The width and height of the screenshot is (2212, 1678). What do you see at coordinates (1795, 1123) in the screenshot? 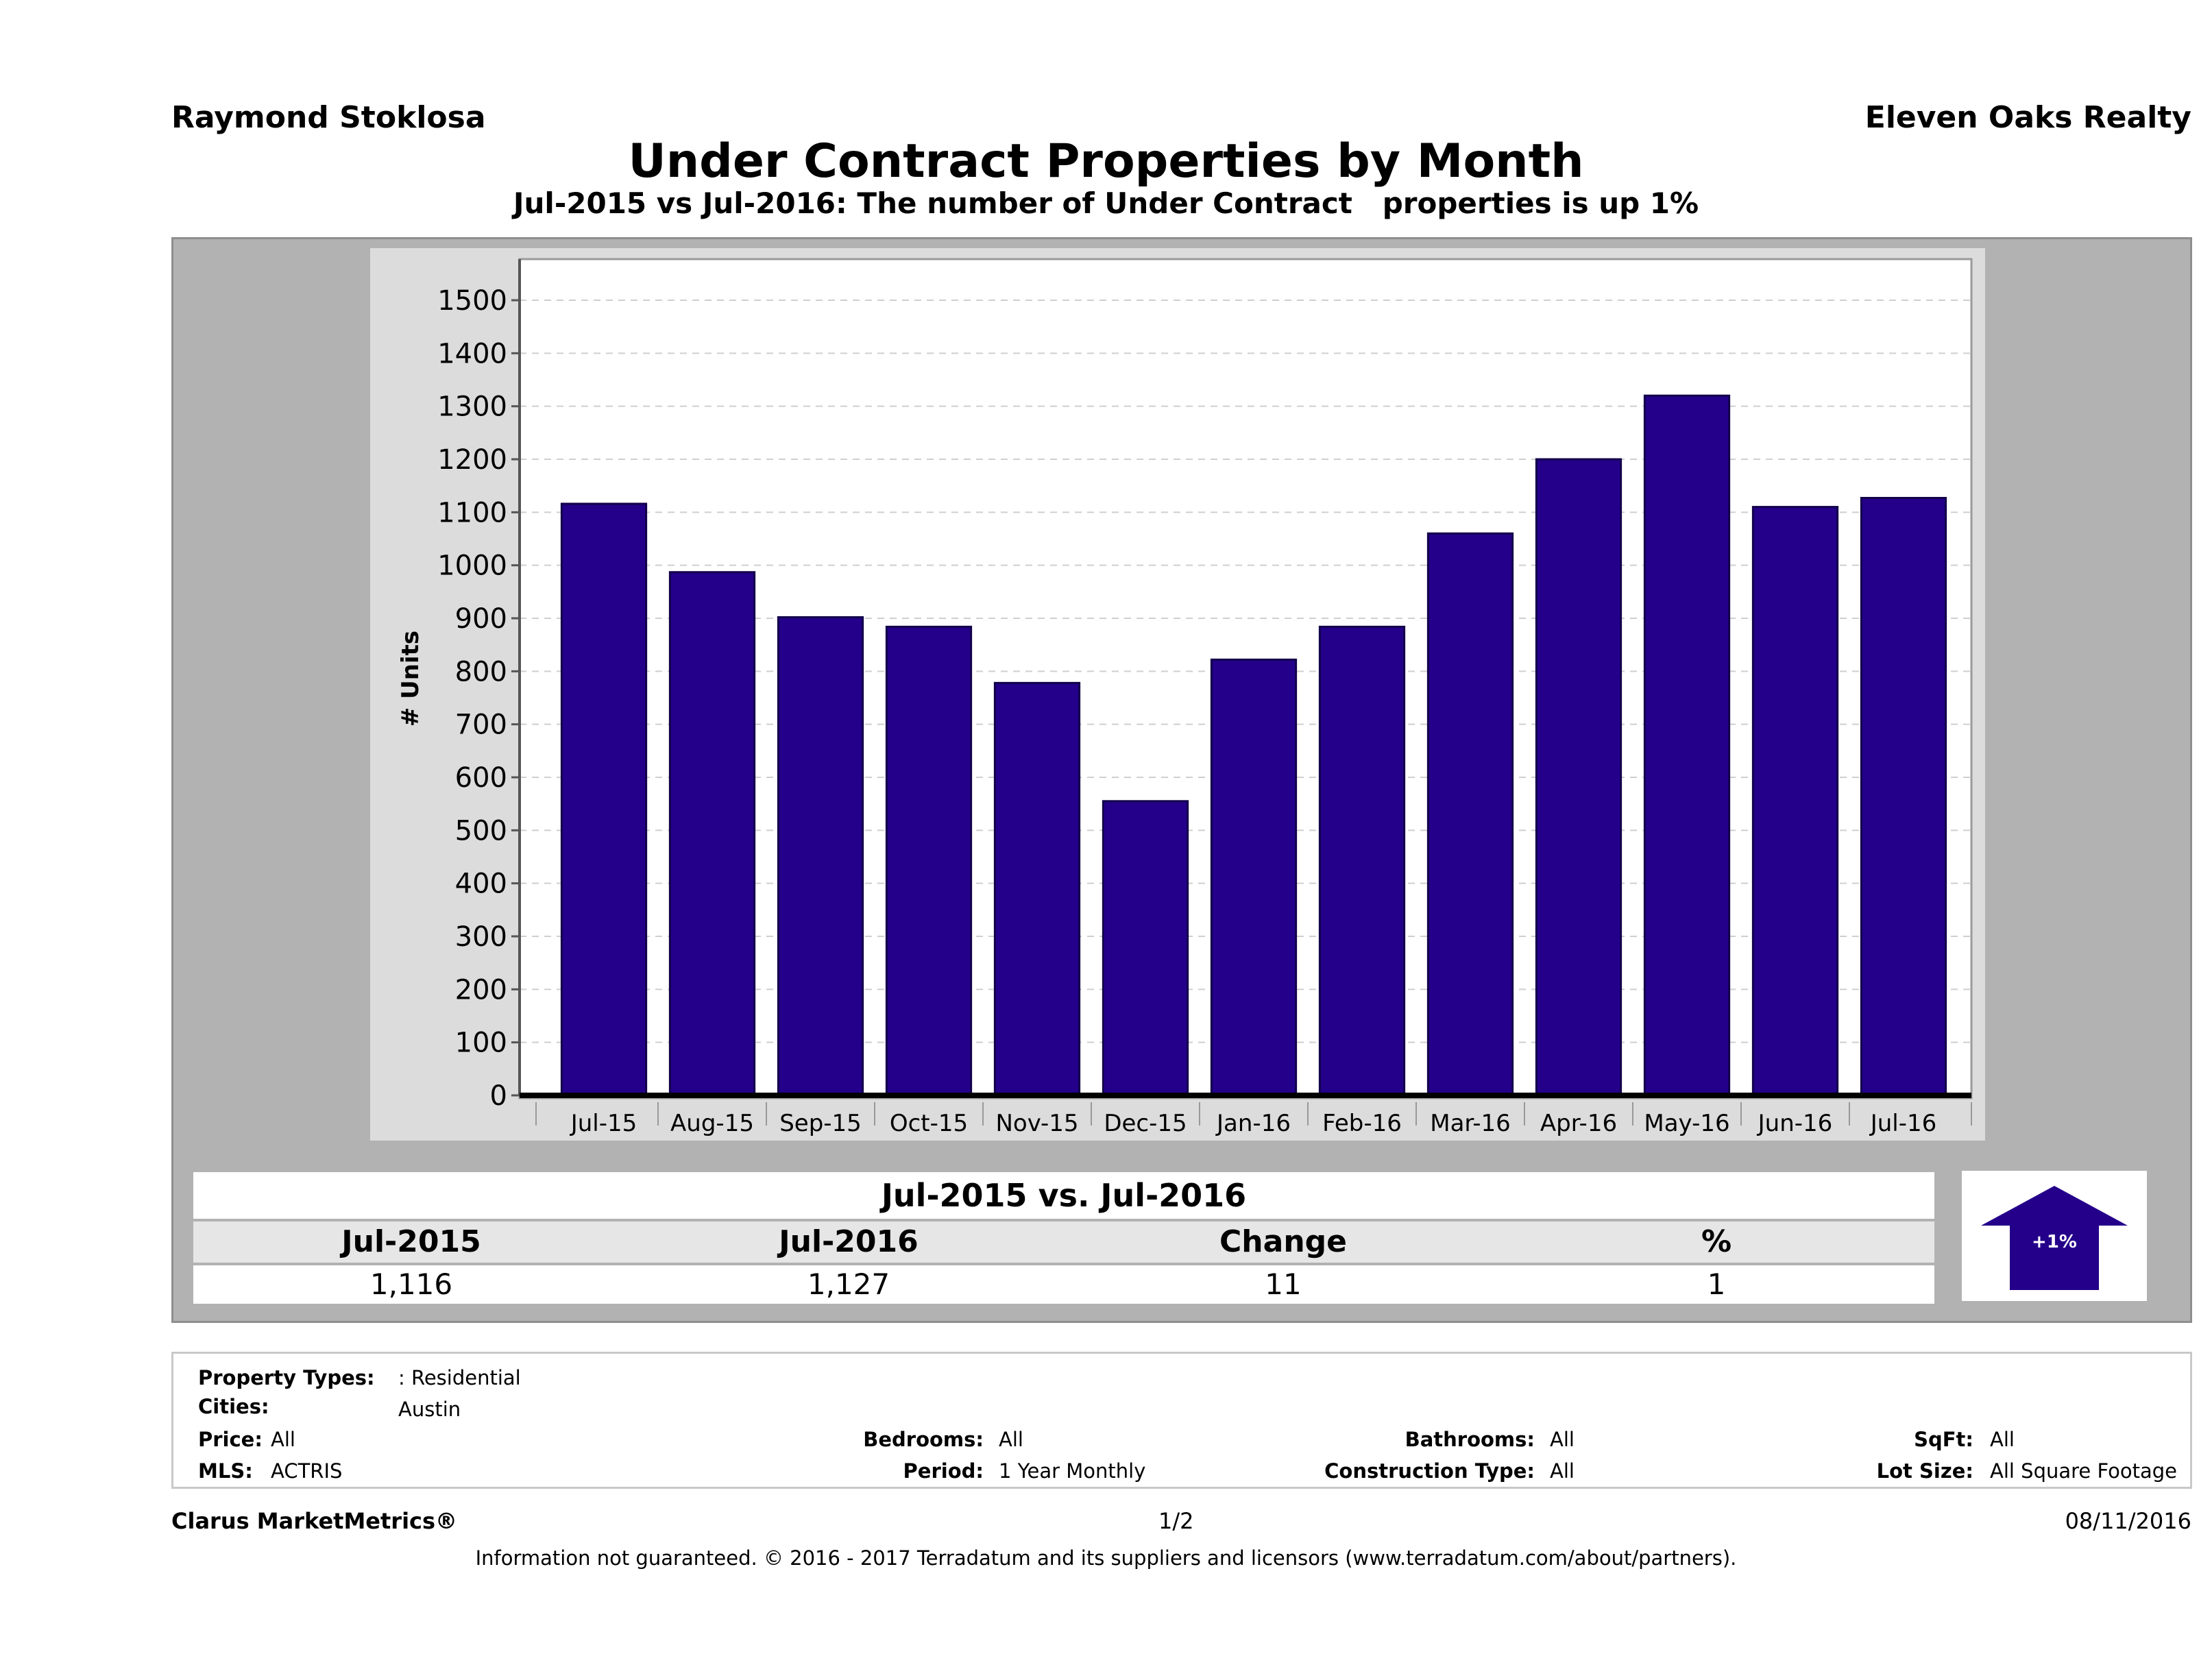
I see `x-tick-label: Jun-16` at bounding box center [1795, 1123].